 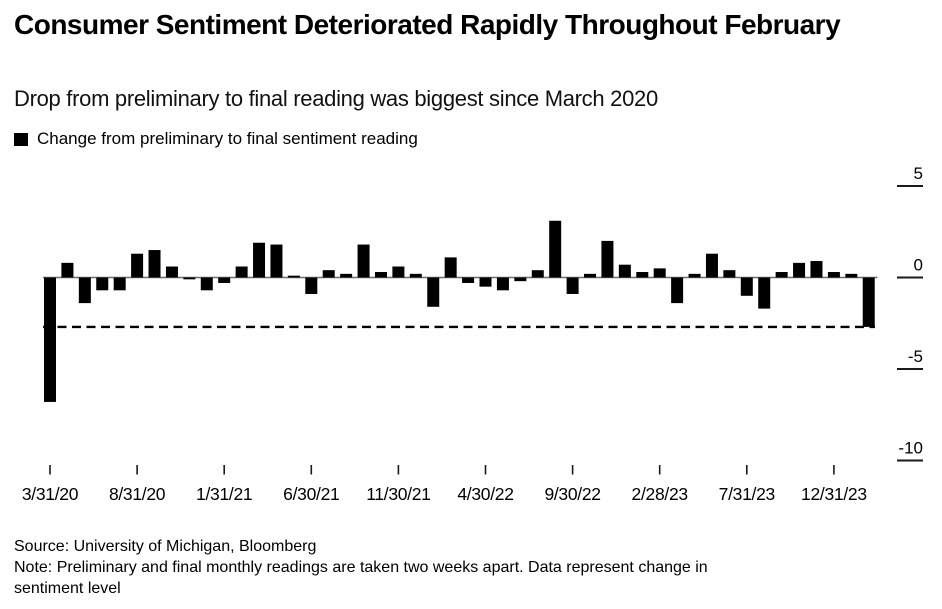 What do you see at coordinates (21, 139) in the screenshot?
I see `legend-swatch-icon` at bounding box center [21, 139].